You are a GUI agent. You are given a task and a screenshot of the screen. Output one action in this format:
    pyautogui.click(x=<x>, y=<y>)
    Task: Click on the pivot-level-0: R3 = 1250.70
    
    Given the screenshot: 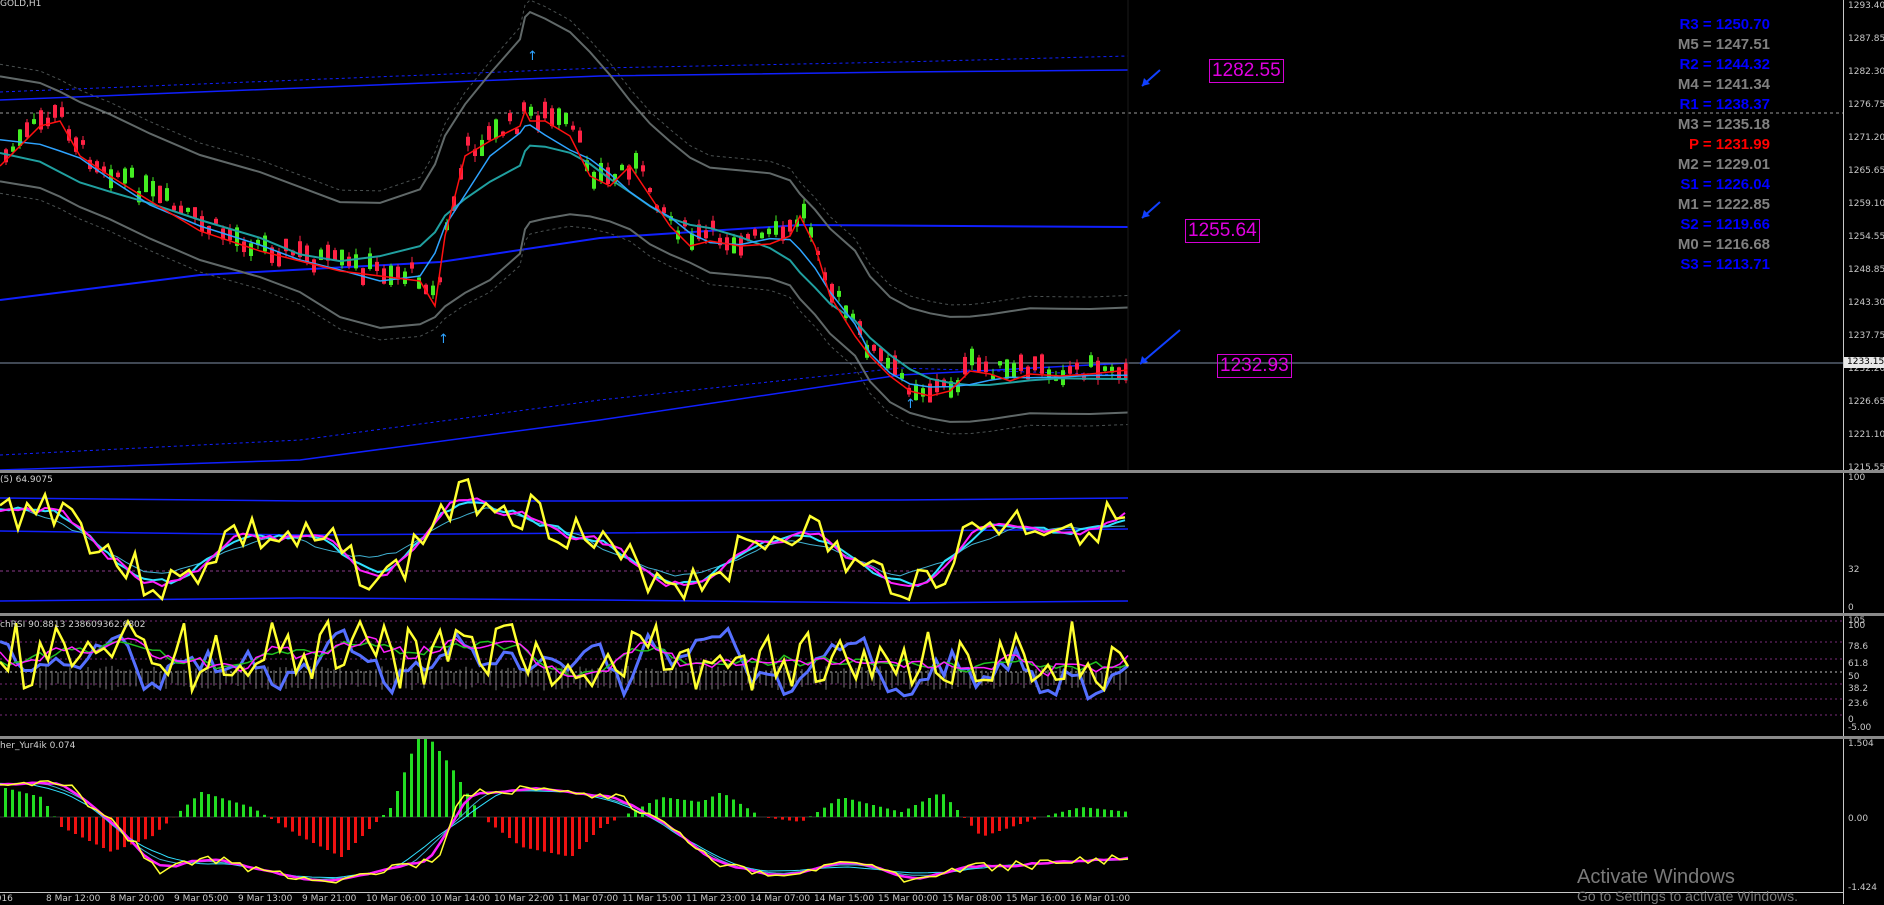 What is the action you would take?
    pyautogui.click(x=1725, y=24)
    